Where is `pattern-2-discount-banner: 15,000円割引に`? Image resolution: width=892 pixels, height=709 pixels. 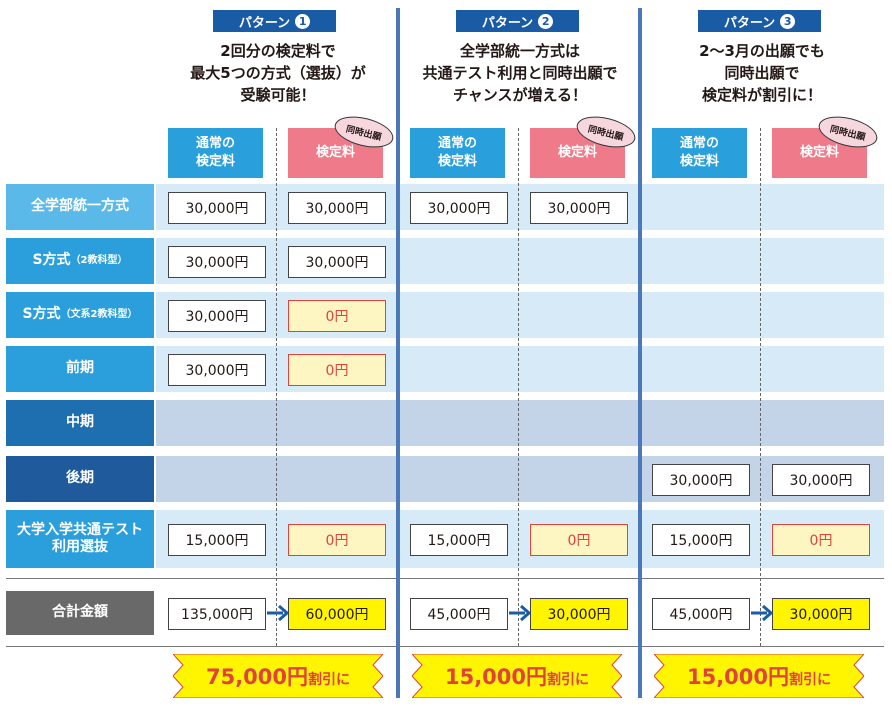
pattern-2-discount-banner: 15,000円割引に is located at coordinates (517, 676).